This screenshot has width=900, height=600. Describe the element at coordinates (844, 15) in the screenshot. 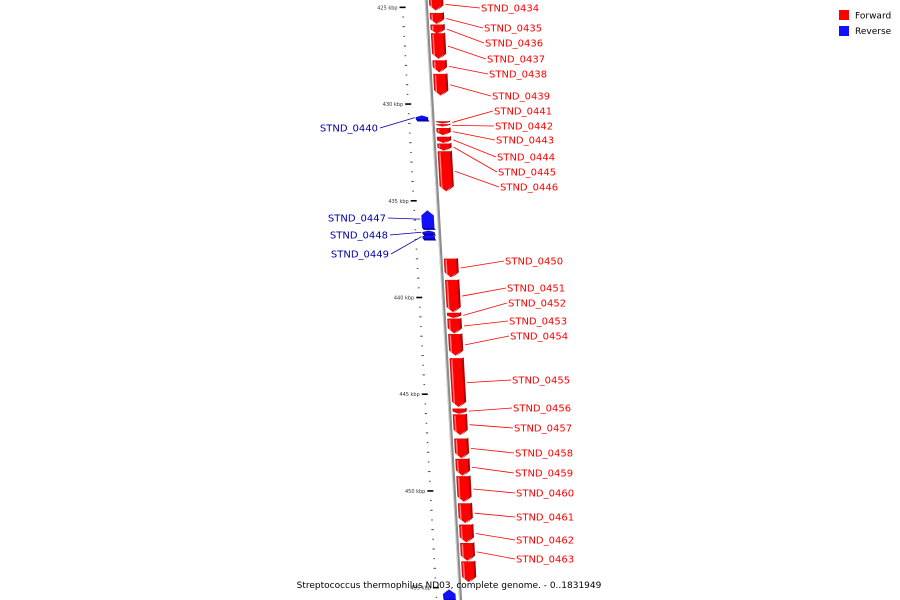

I see `legend-forward-swatch` at that location.